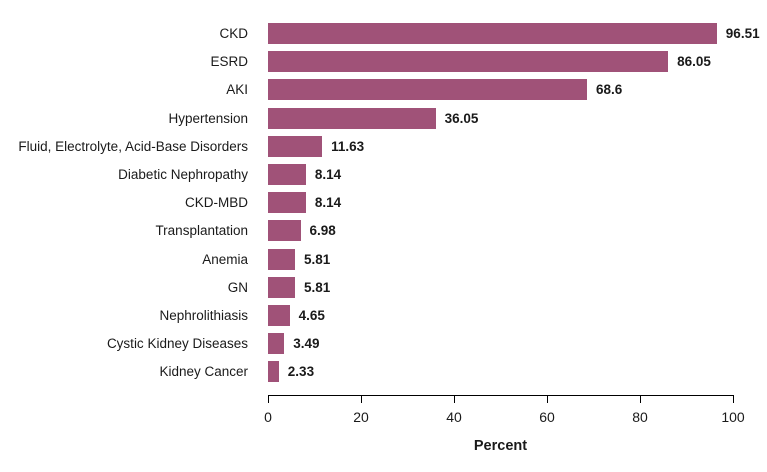 Image resolution: width=767 pixels, height=472 pixels. I want to click on x-axis-tick-label: 60, so click(547, 417).